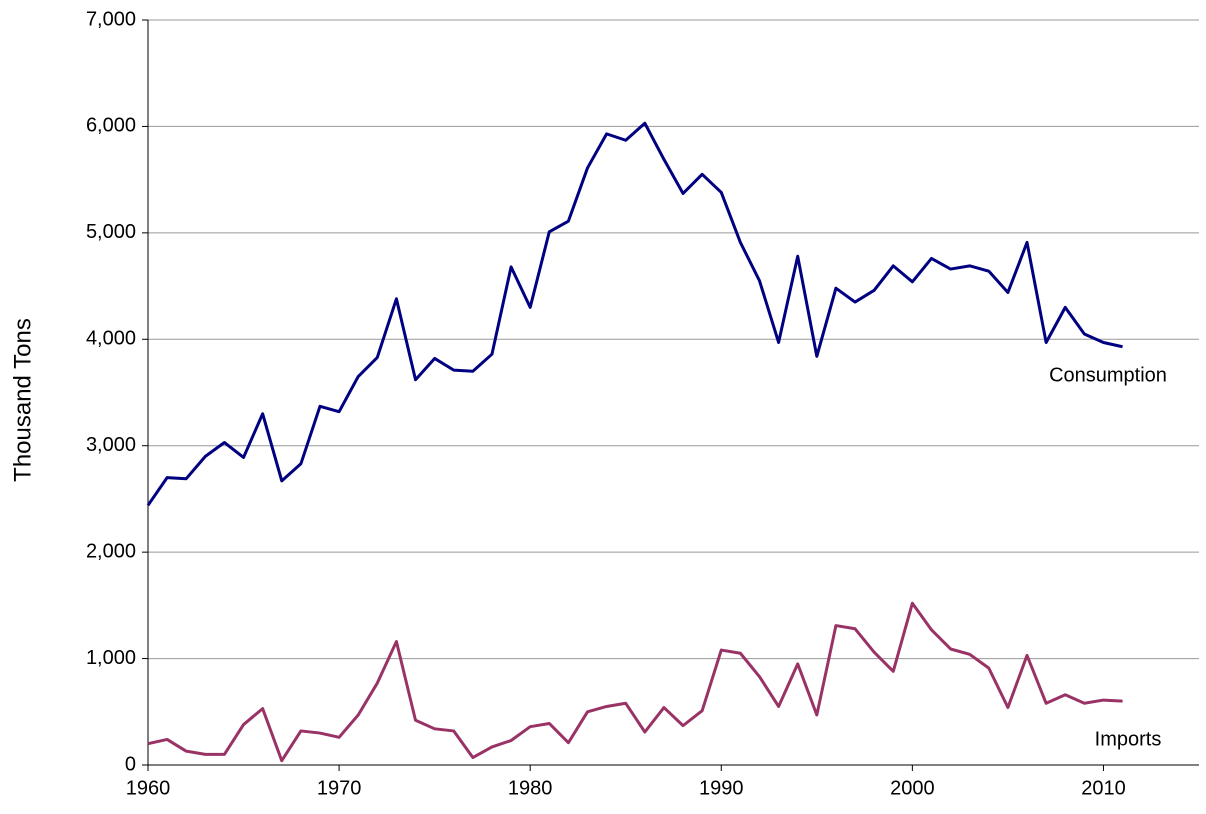  I want to click on y-tick-label: 6,000, so click(111, 126).